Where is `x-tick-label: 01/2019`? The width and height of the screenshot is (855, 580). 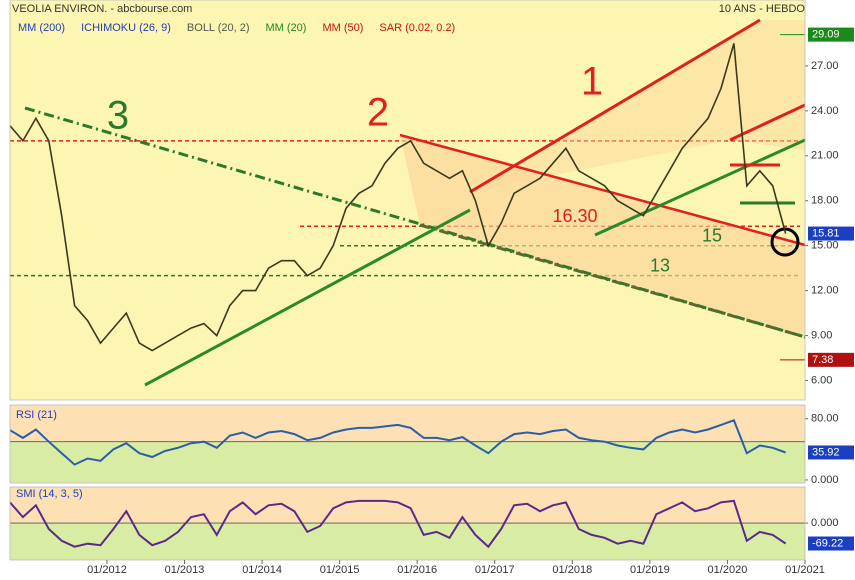
x-tick-label: 01/2019 is located at coordinates (650, 570).